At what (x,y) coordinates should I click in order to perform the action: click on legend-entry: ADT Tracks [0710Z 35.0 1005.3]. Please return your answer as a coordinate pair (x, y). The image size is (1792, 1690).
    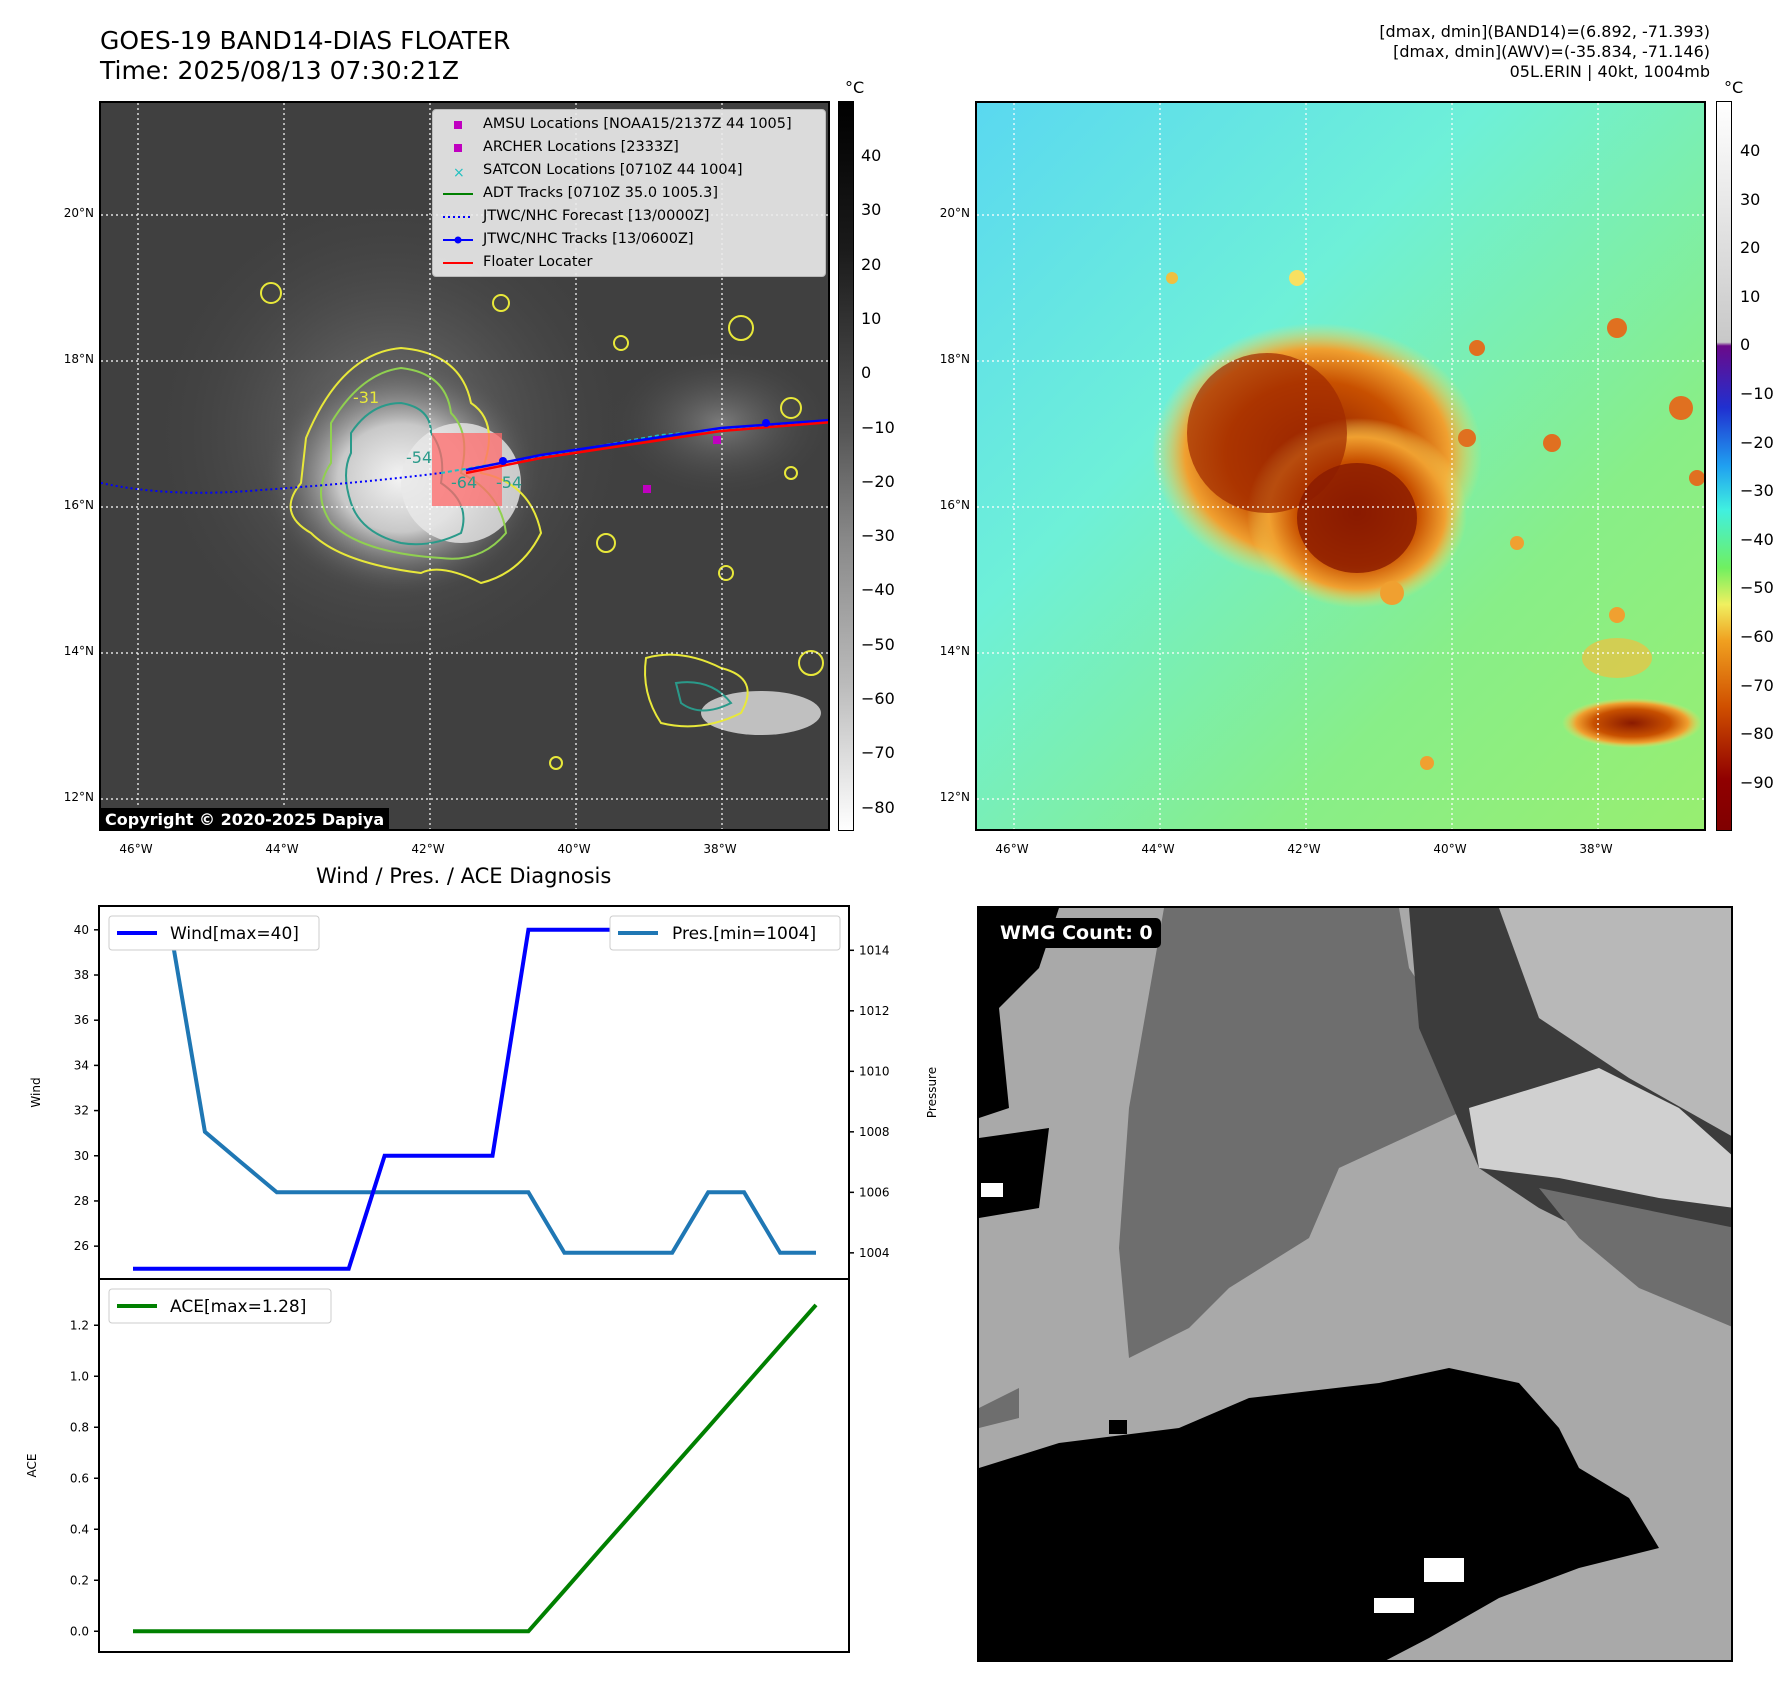
    Looking at the image, I should click on (629, 194).